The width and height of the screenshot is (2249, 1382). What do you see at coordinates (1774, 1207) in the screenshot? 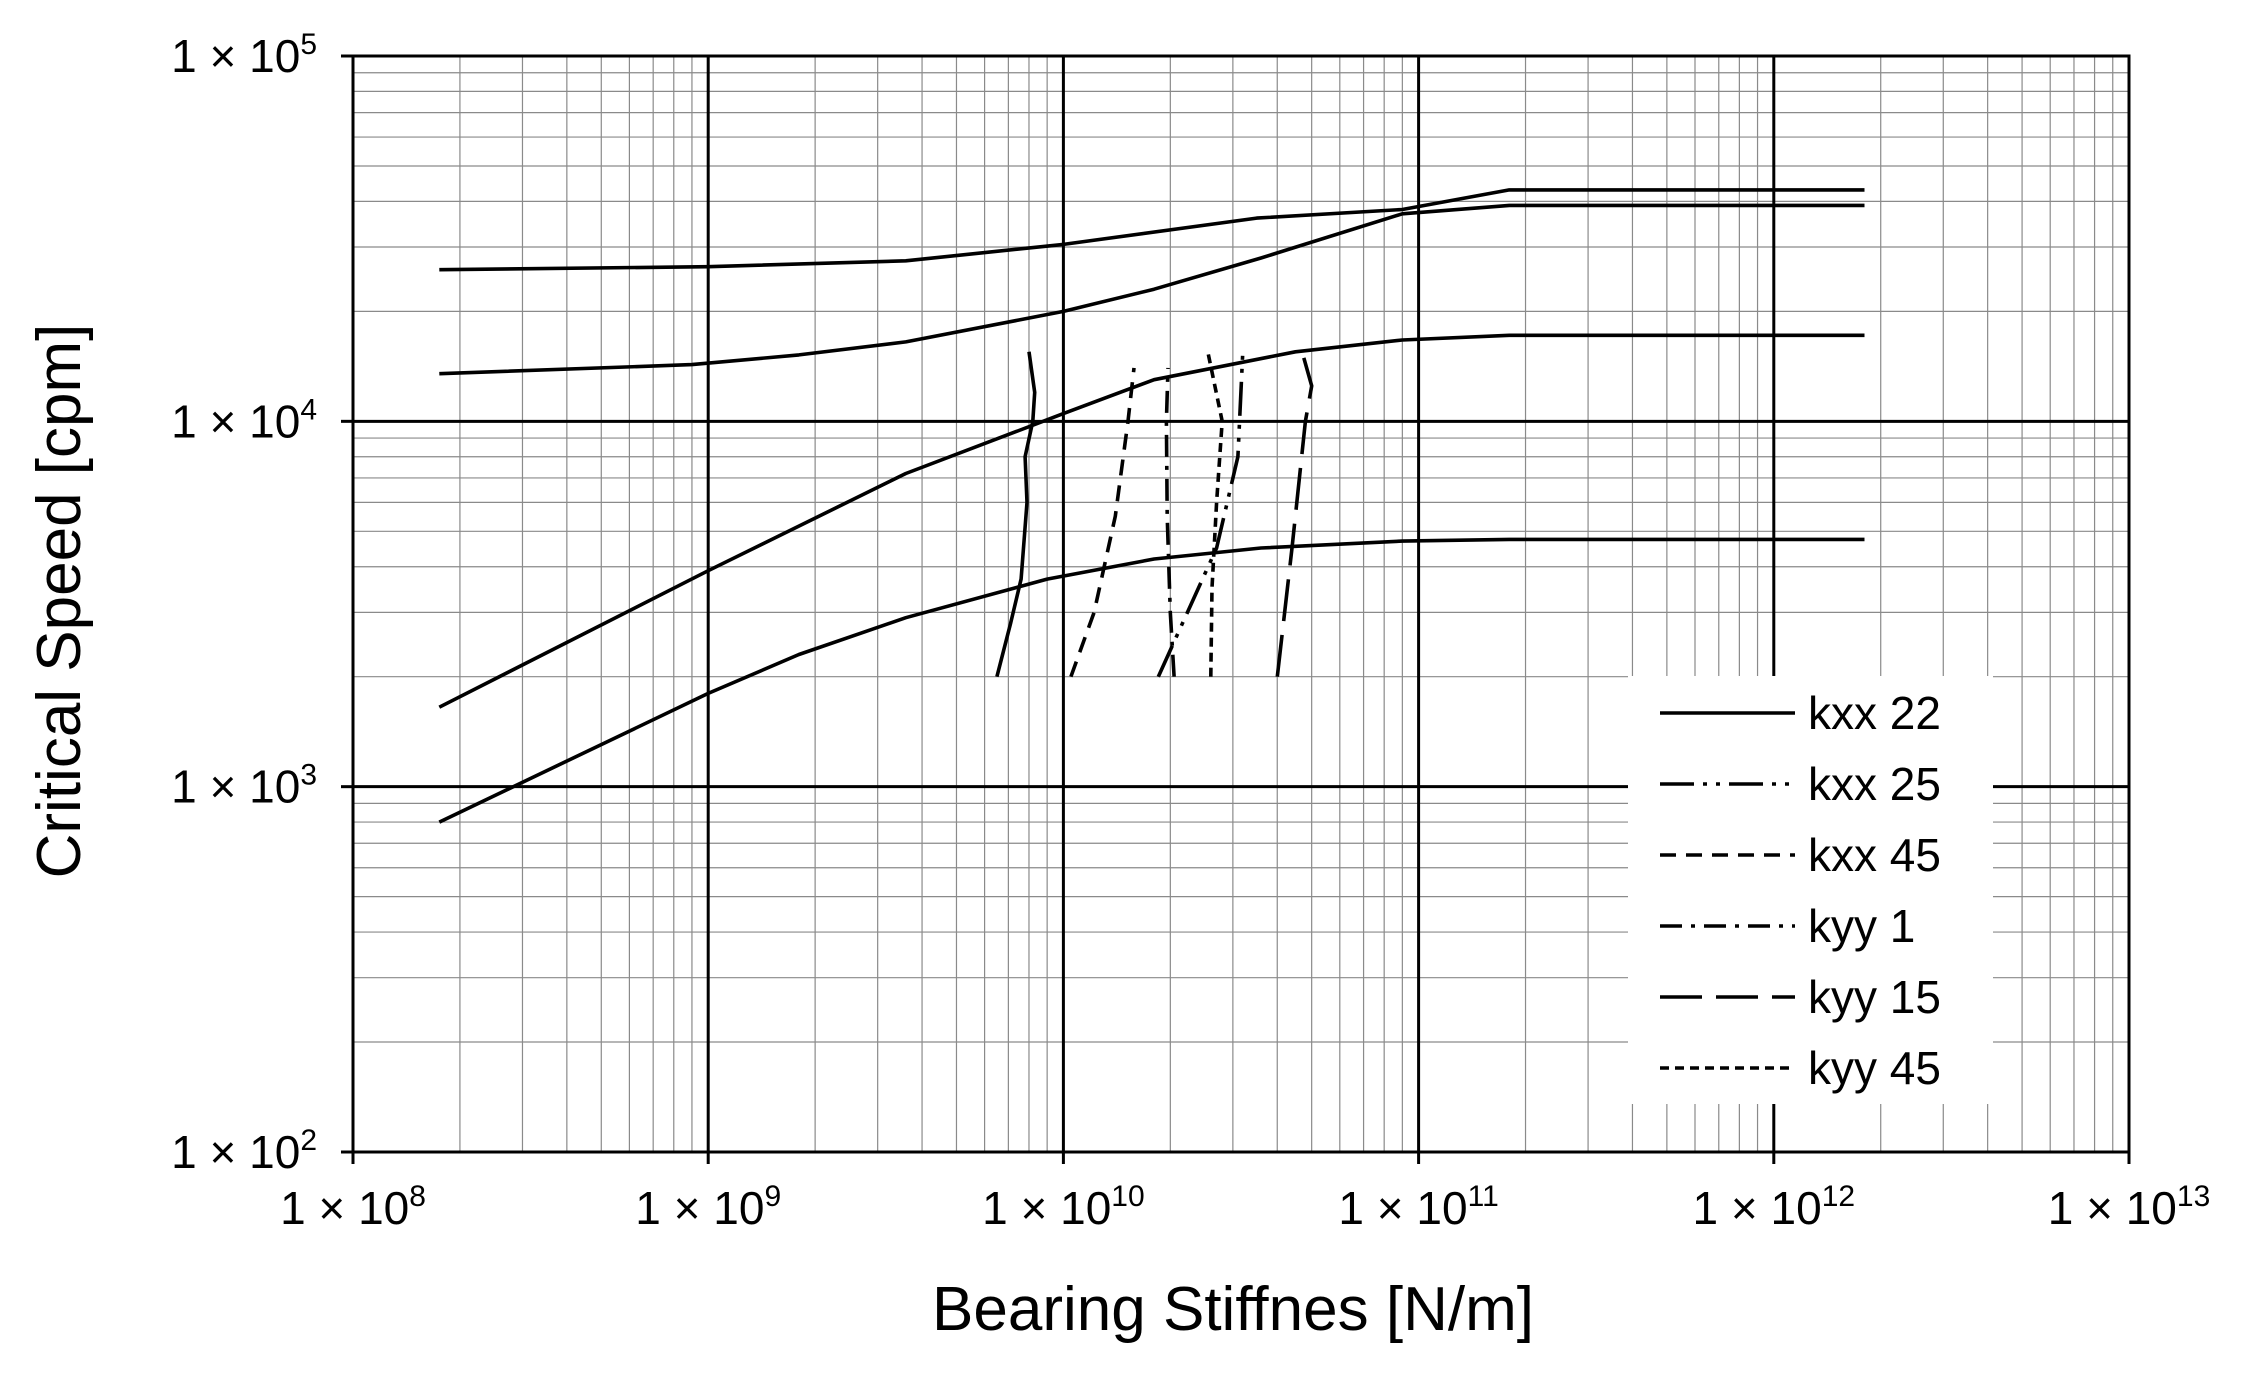
I see `x-tick-label: 1 × 10¹²` at bounding box center [1774, 1207].